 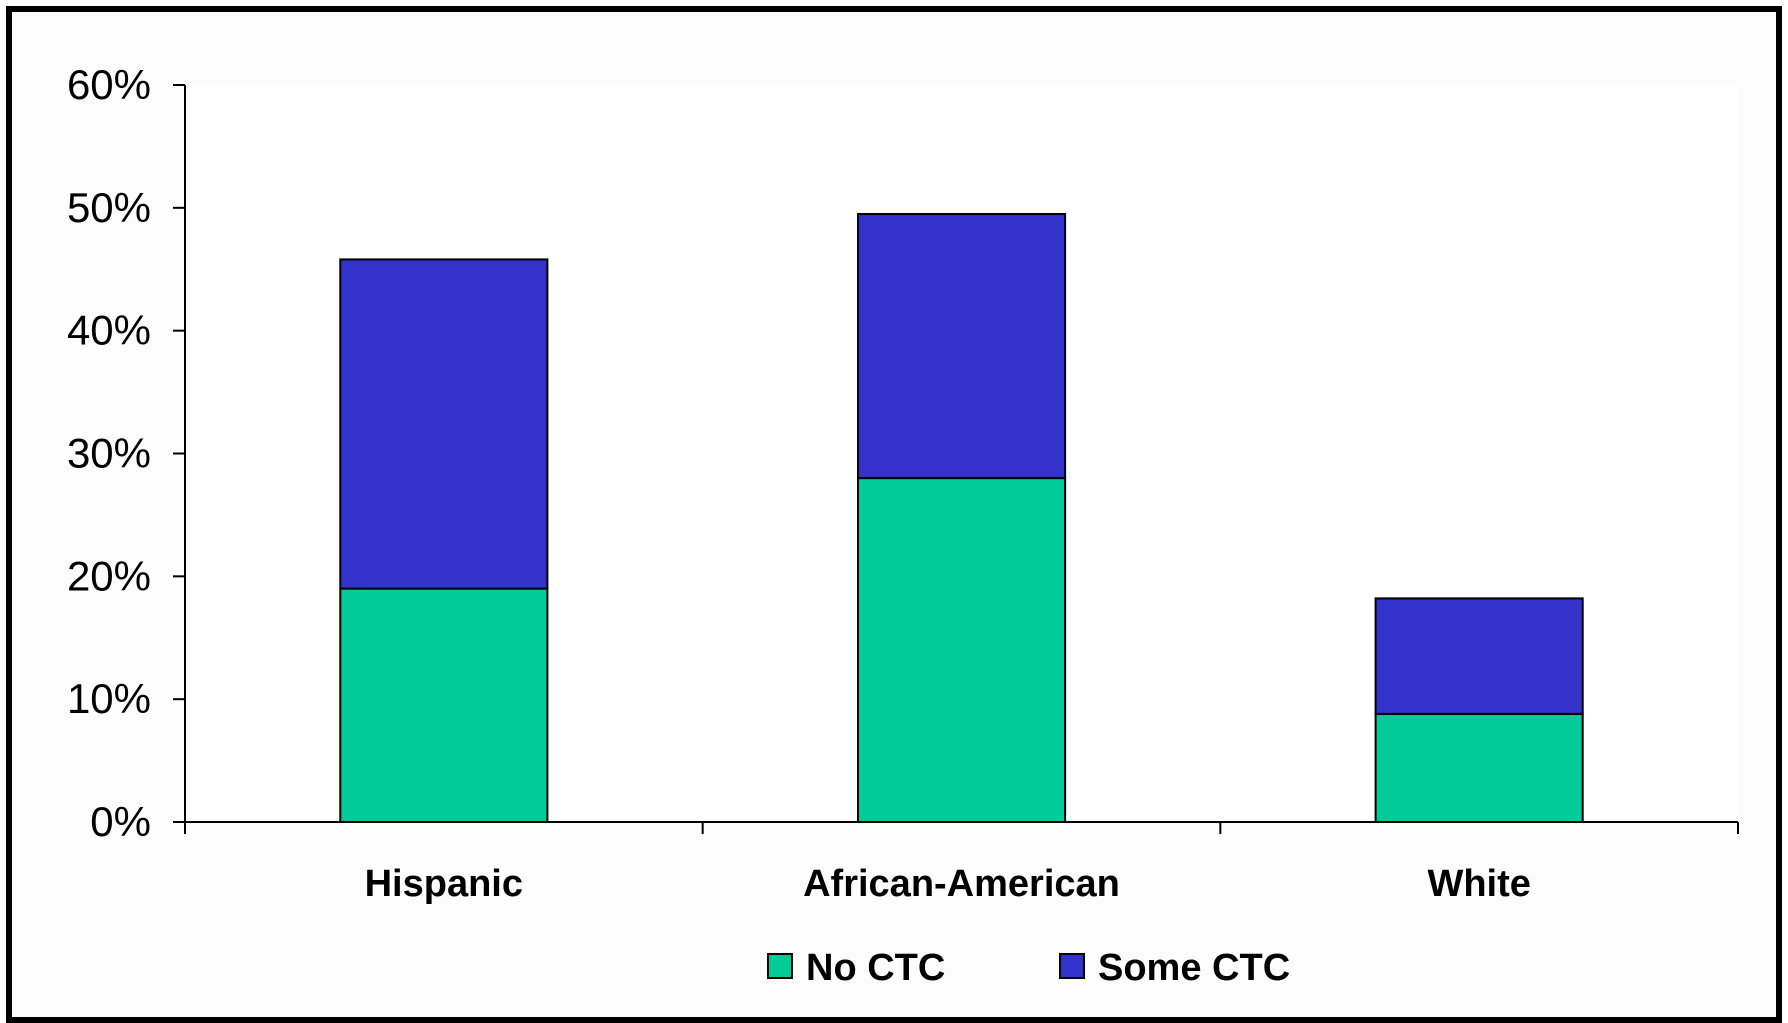 I want to click on x-label-hispanic: Hispanic, so click(x=444, y=884).